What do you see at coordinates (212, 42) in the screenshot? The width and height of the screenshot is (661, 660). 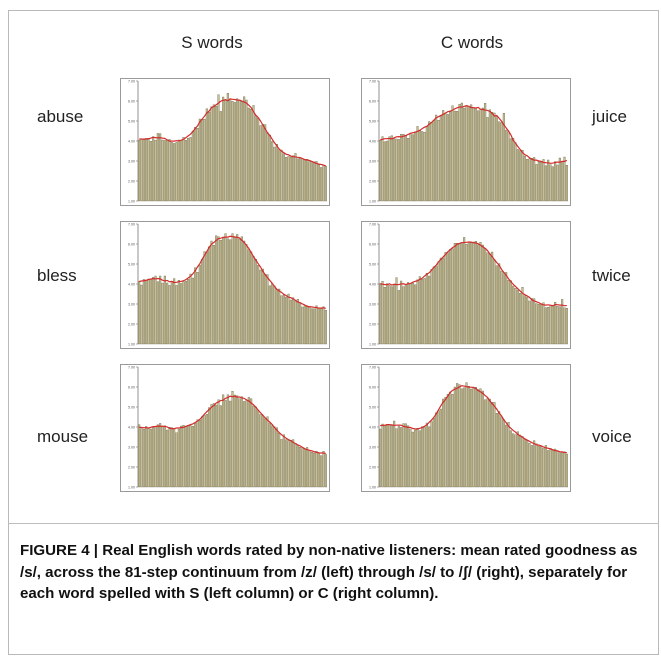 I see `column-header-s-words: S words` at bounding box center [212, 42].